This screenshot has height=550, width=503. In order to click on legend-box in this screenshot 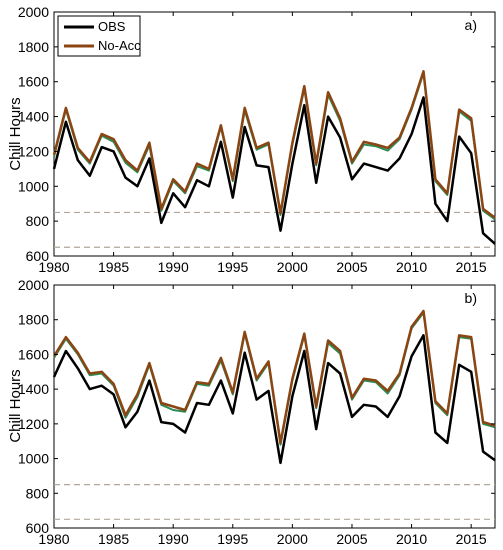, I will do `click(99, 36)`.